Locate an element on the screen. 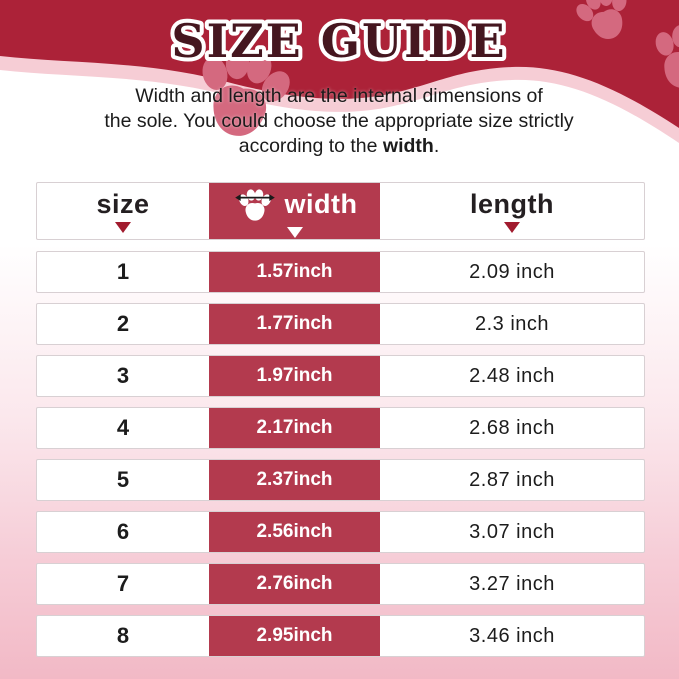  length-cell: 2.68 inch is located at coordinates (512, 427).